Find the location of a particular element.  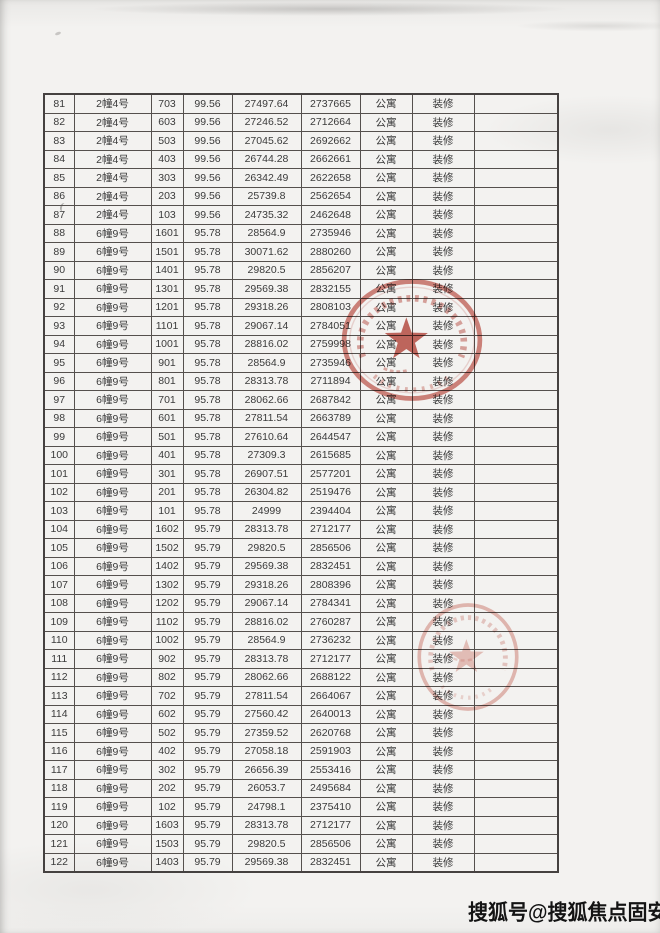

table-cell: 603 is located at coordinates (167, 122).